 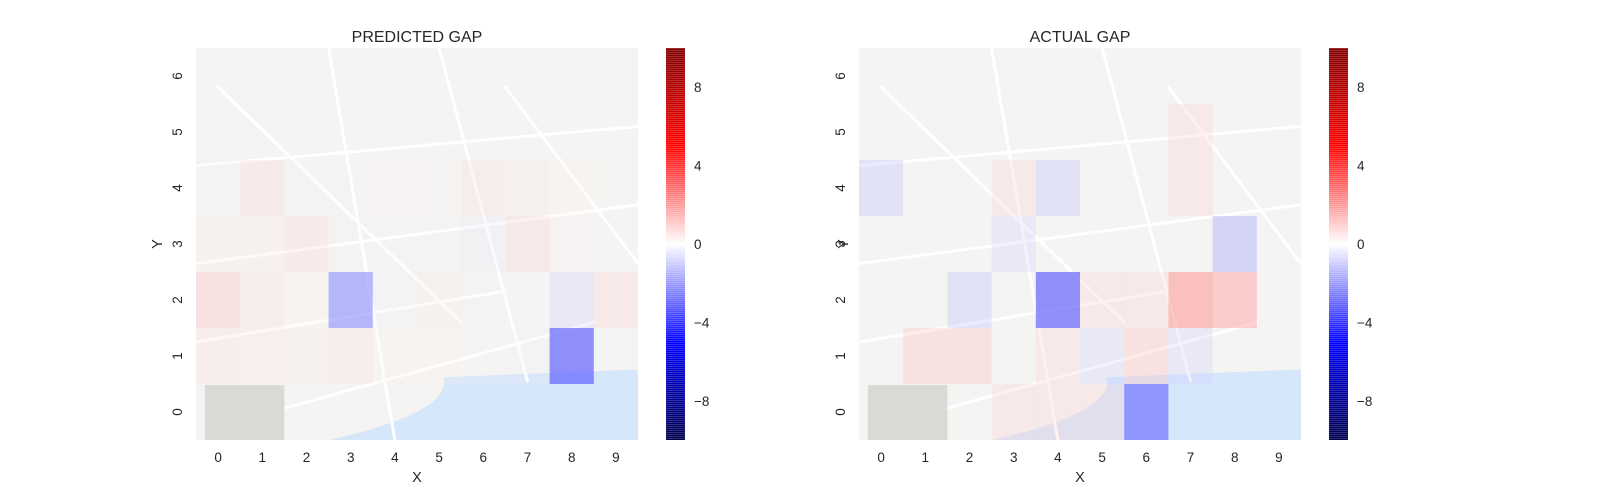 What do you see at coordinates (688, 244) in the screenshot?
I see `colorbar: −8 −4 0 4 8` at bounding box center [688, 244].